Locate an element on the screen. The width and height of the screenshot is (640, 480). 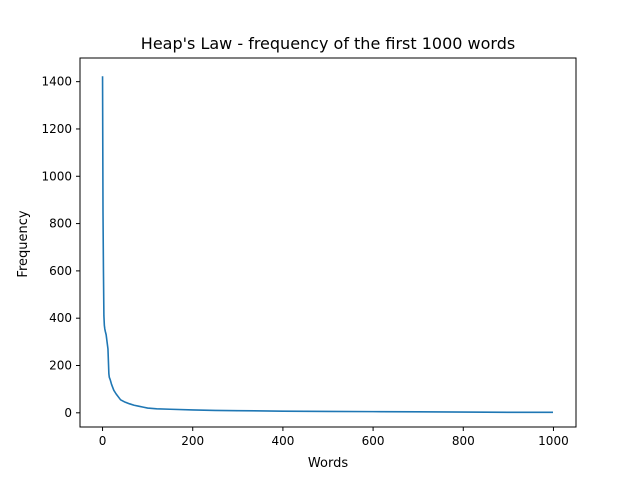
x-tick-label-200: 200 is located at coordinates (192, 441).